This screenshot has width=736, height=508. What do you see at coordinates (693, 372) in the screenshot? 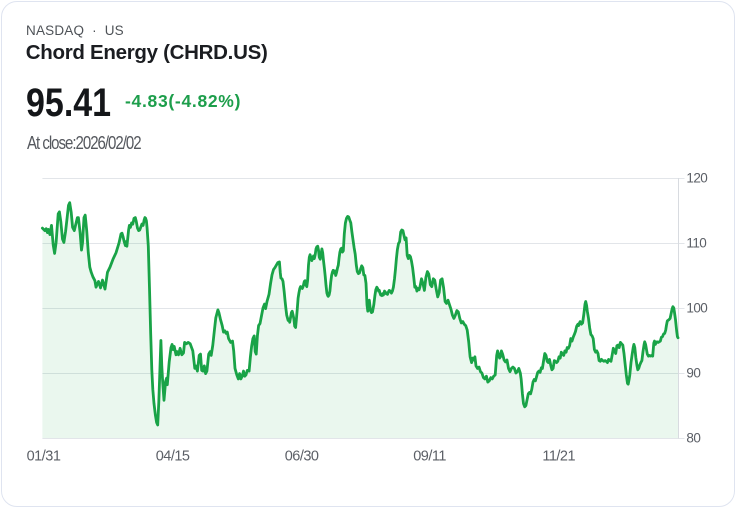
I see `svg-text: 90` at bounding box center [693, 372].